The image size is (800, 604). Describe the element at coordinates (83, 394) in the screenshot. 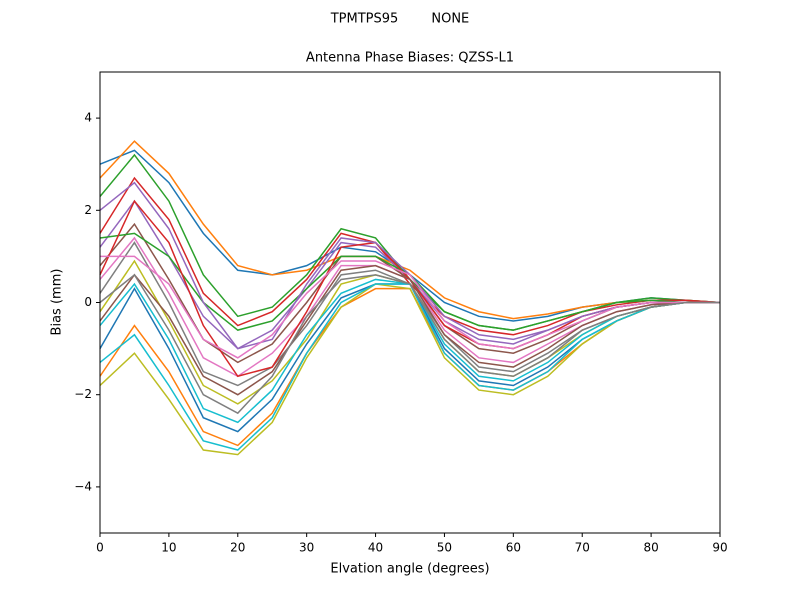

I see `y-tick-label: −2` at that location.